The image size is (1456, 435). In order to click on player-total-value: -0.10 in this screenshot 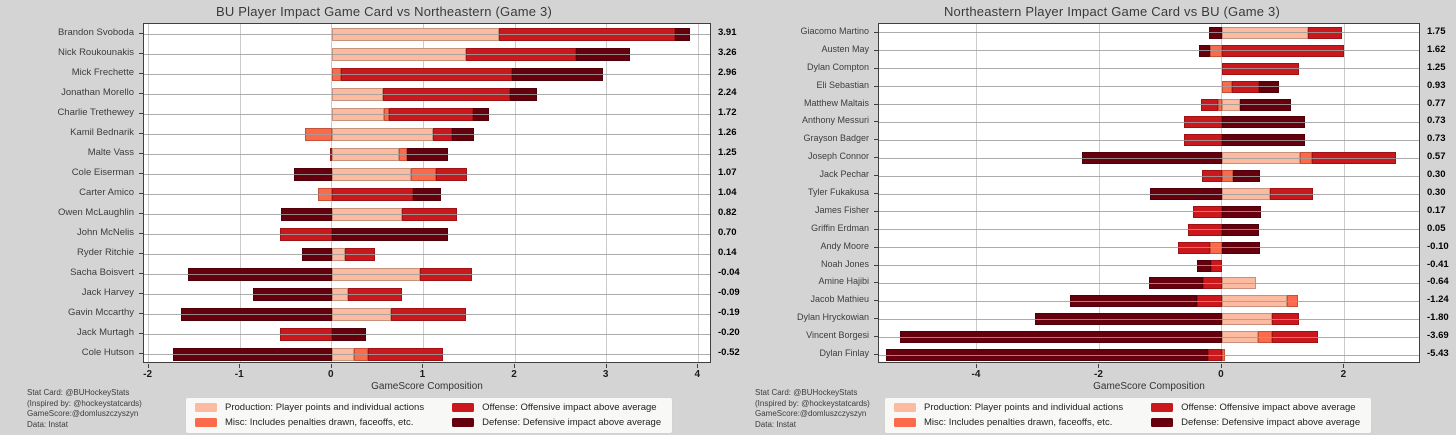, I will do `click(1438, 246)`.